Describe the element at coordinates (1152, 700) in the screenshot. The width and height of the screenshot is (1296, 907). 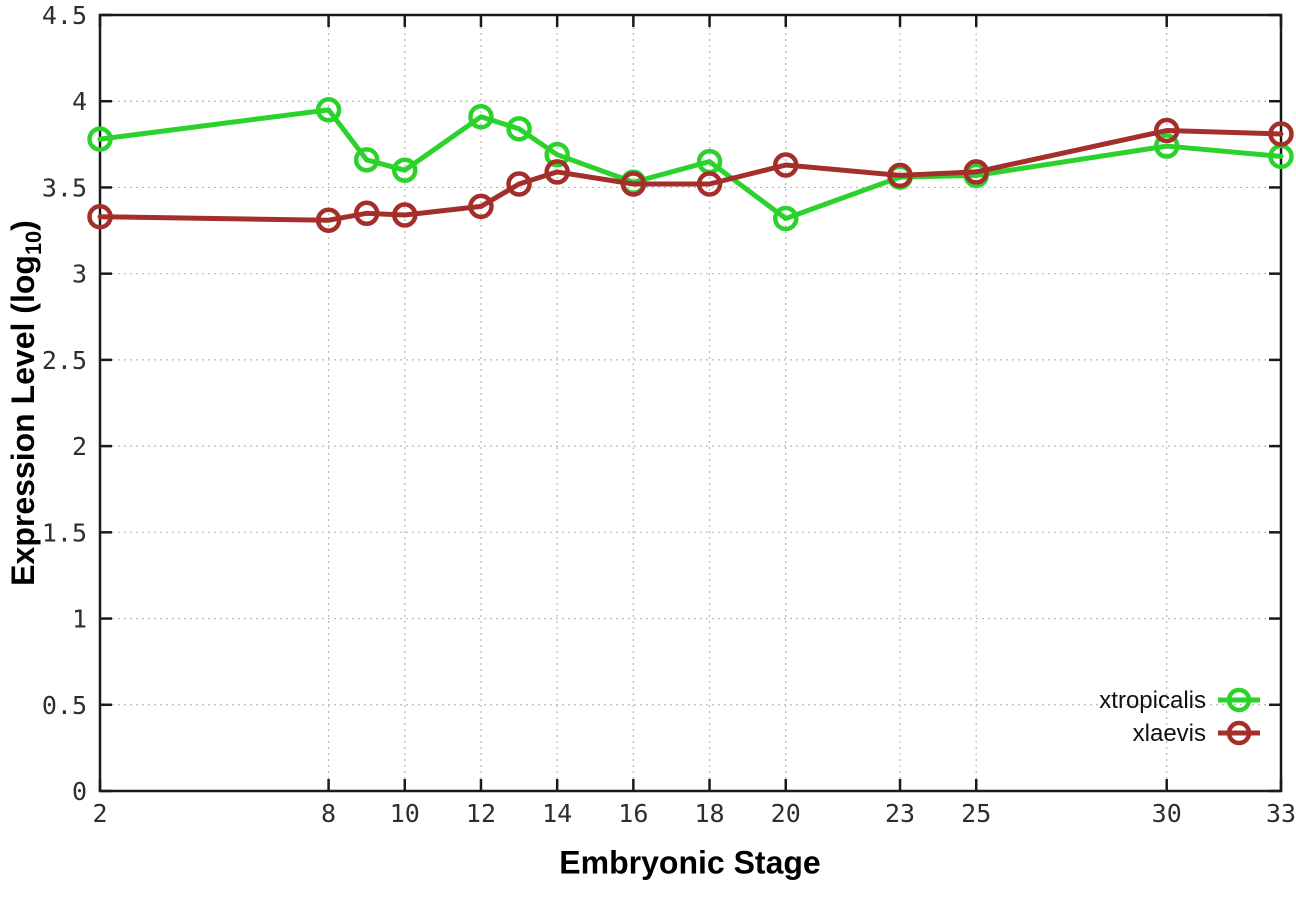
I see `legend-label-xtropicalis: xtropicalis` at that location.